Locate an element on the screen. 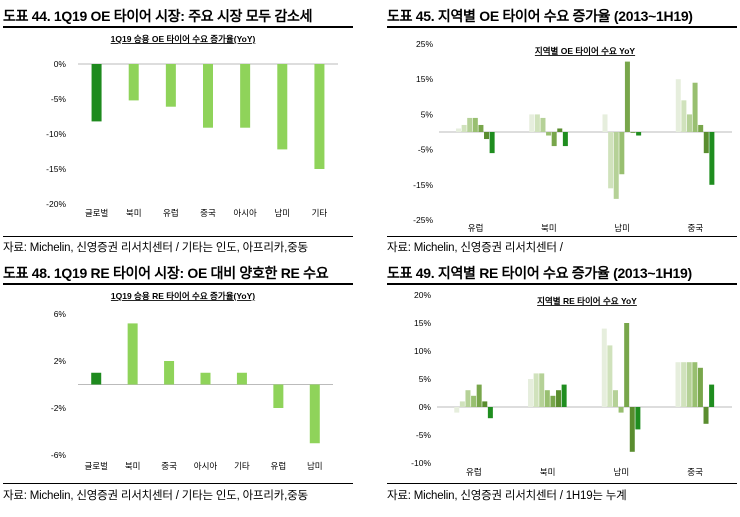 This screenshot has height=517, width=740. chart-title: 지역별 OE 타이어 수요 YoY is located at coordinates (585, 51).